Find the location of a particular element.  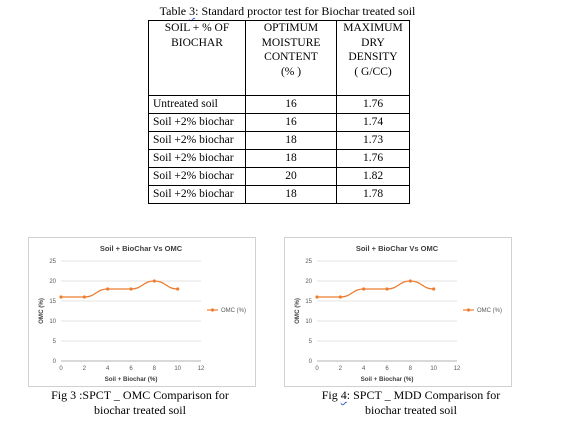

table-row: Untreated soil 16 1.76 is located at coordinates (279, 104).